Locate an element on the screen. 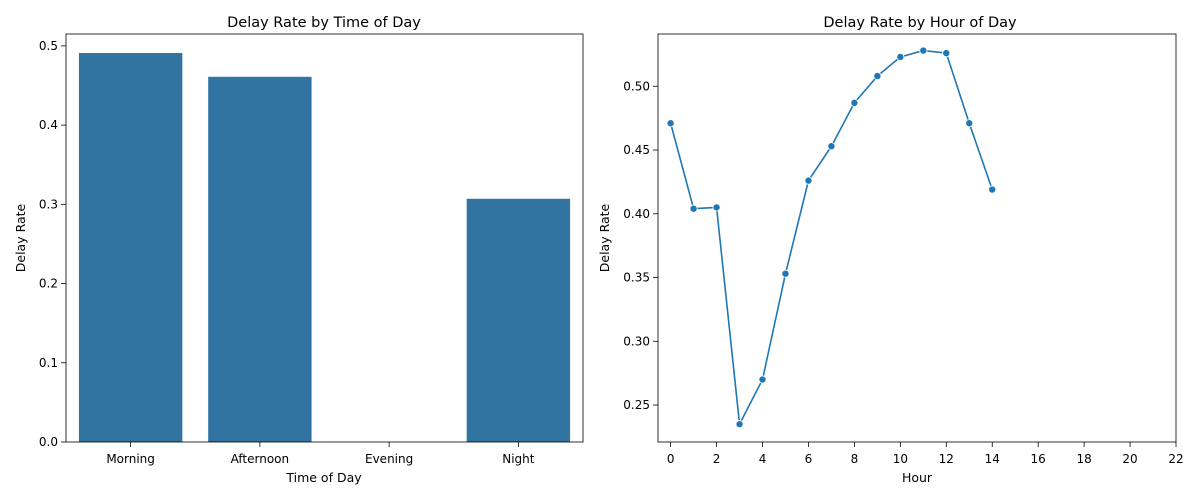  line-chart-y-tick-label: 0.30 is located at coordinates (636, 341).